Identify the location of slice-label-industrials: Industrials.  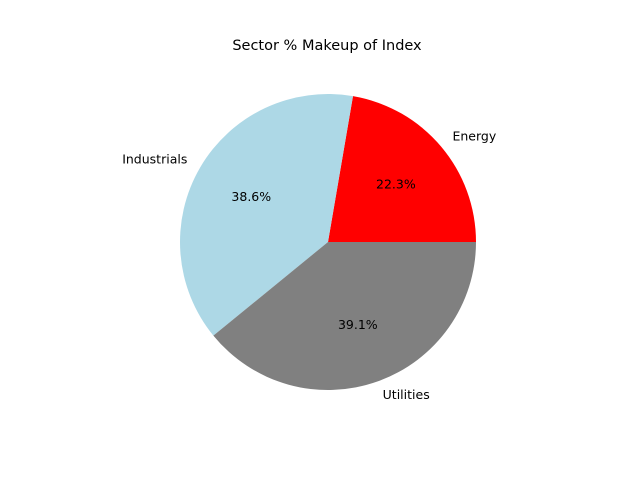
(154, 159).